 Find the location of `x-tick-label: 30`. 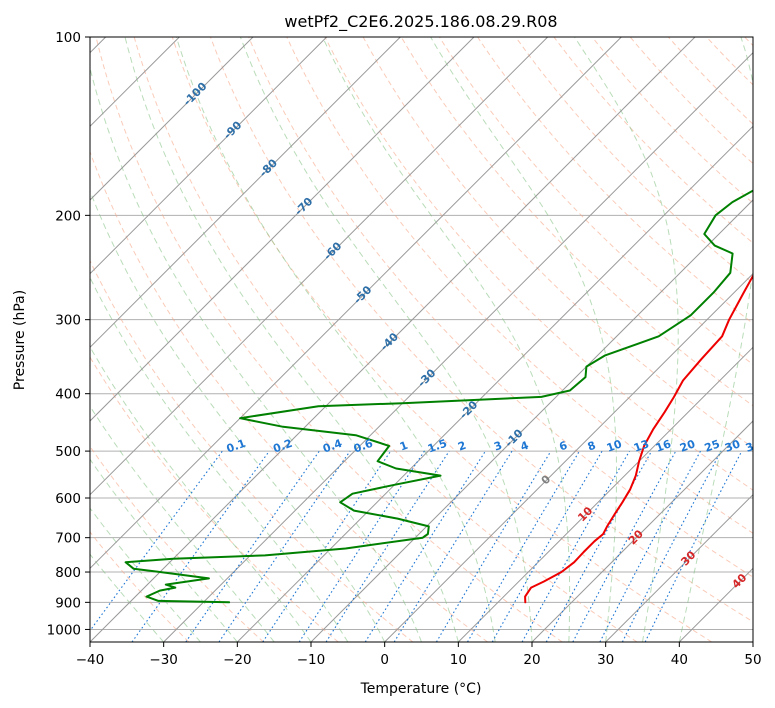

x-tick-label: 30 is located at coordinates (605, 660).